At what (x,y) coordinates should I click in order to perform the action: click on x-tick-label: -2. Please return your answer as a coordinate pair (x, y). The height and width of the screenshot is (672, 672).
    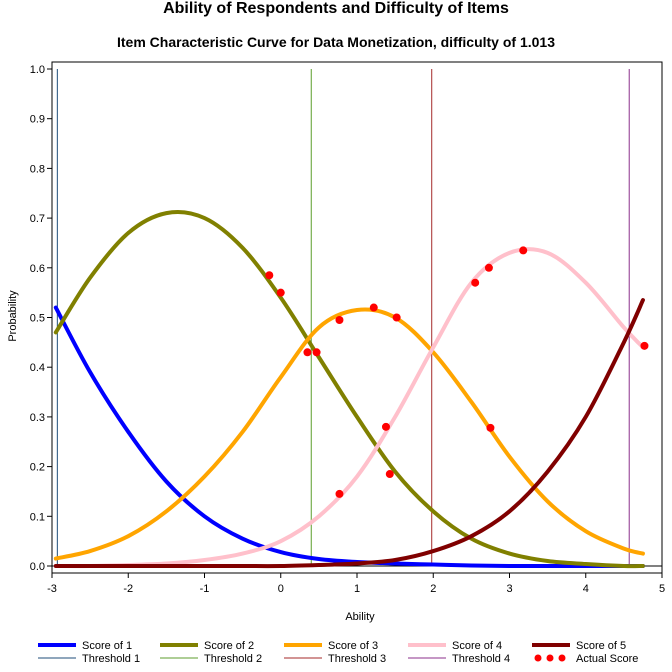
    Looking at the image, I should click on (128, 589).